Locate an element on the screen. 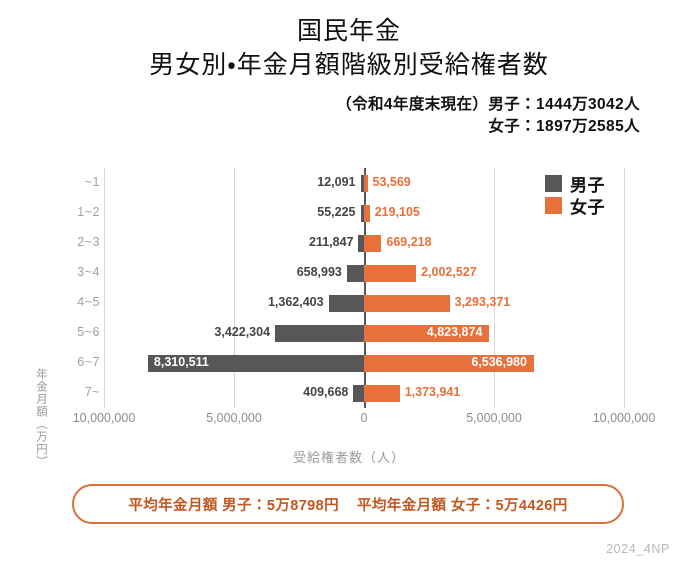 Image resolution: width=698 pixels, height=579 pixels. legend-label-female: 女子 is located at coordinates (587, 207).